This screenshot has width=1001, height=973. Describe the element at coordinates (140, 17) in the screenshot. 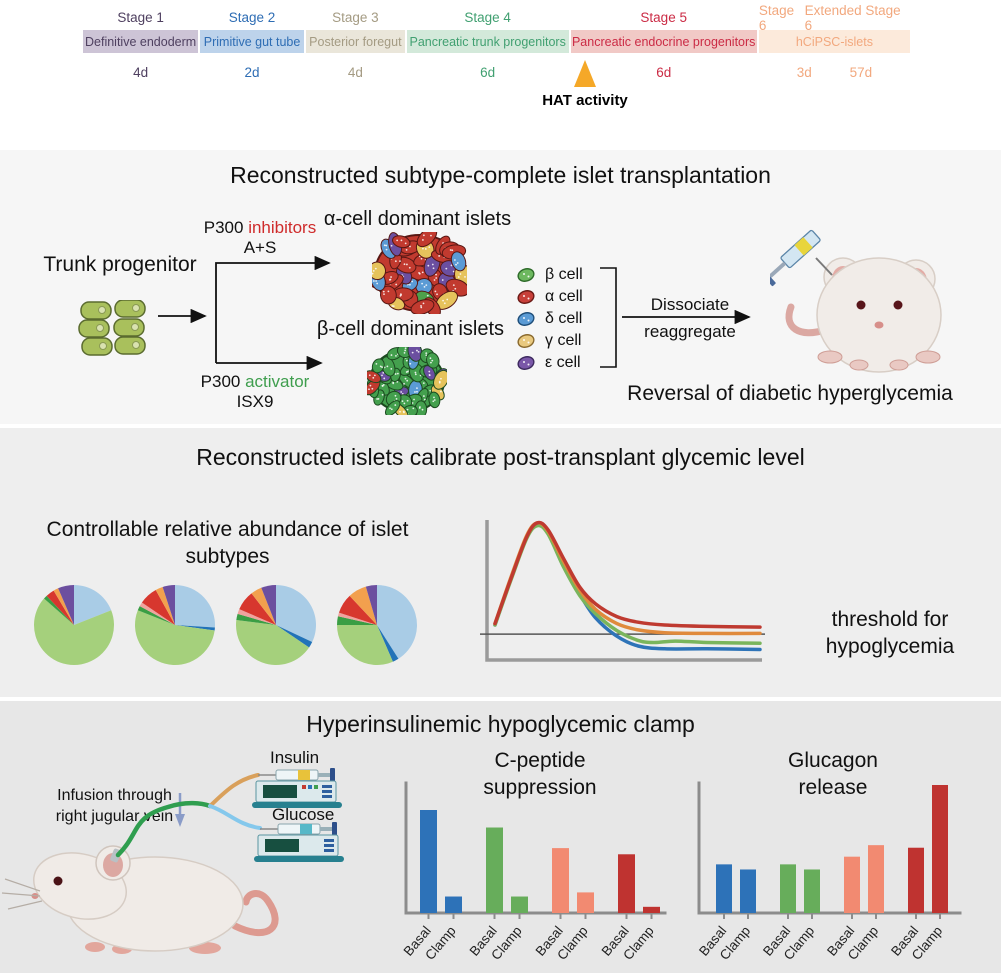

I see `stage-label-1: Stage 1` at that location.